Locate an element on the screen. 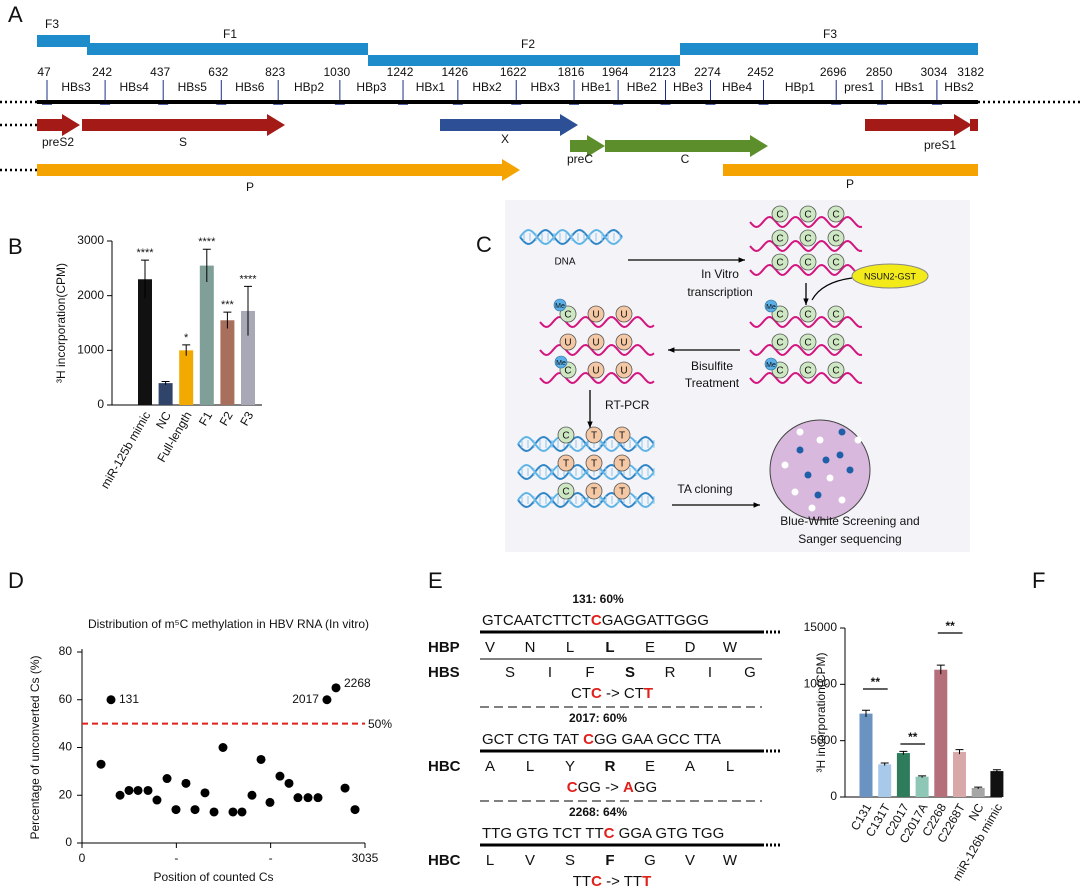 This screenshot has height=889, width=1080. primer-label: HBp2 is located at coordinates (309, 87).